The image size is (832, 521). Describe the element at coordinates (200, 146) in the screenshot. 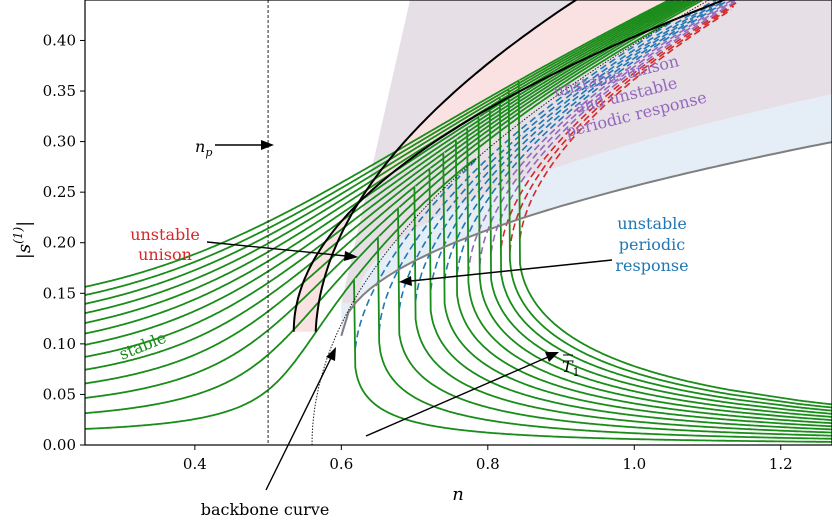

I see `annotation-np-base: n` at that location.